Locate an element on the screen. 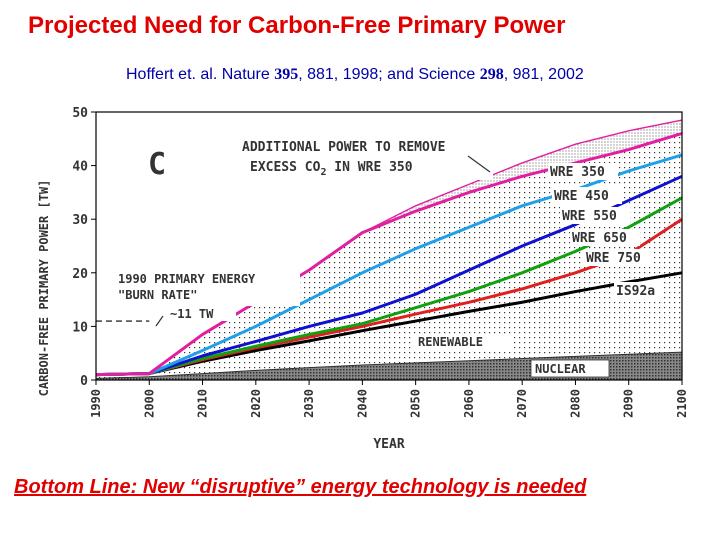 The width and height of the screenshot is (720, 540). y-tick-label-40: 40 is located at coordinates (80, 167).